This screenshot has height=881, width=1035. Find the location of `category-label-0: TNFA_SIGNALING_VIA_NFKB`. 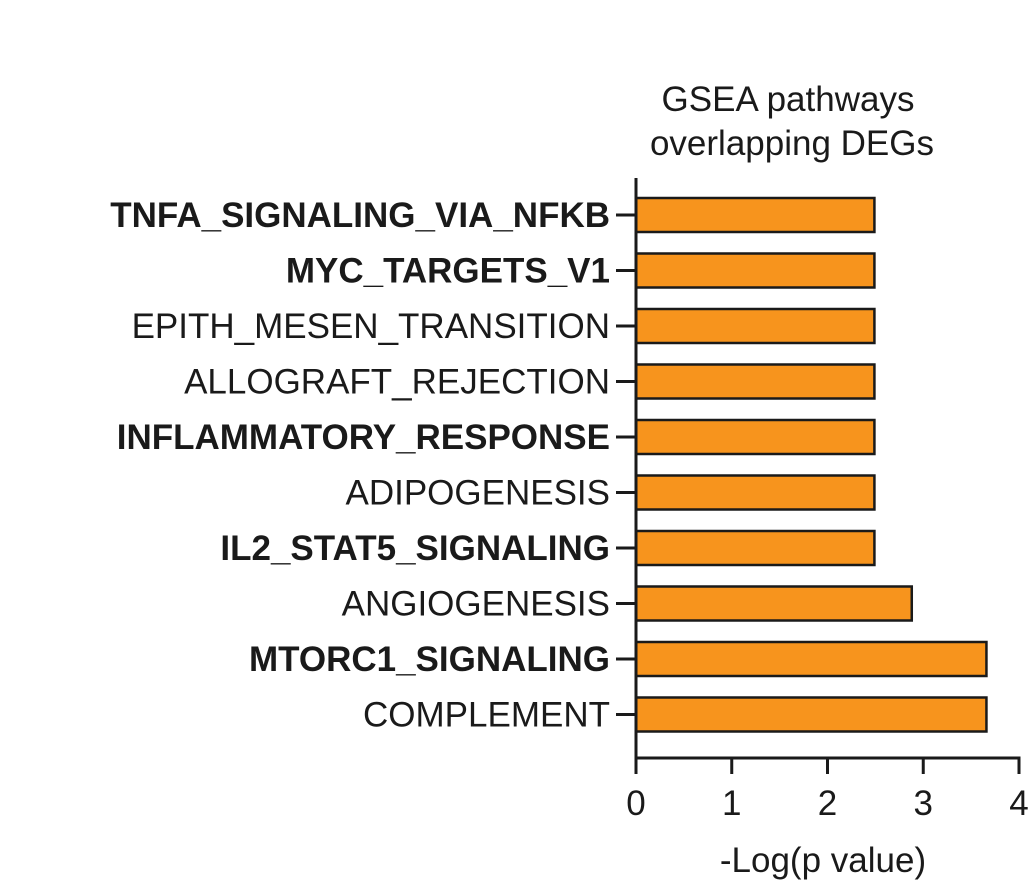

category-label-0: TNFA_SIGNALING_VIA_NFKB is located at coordinates (360, 215).